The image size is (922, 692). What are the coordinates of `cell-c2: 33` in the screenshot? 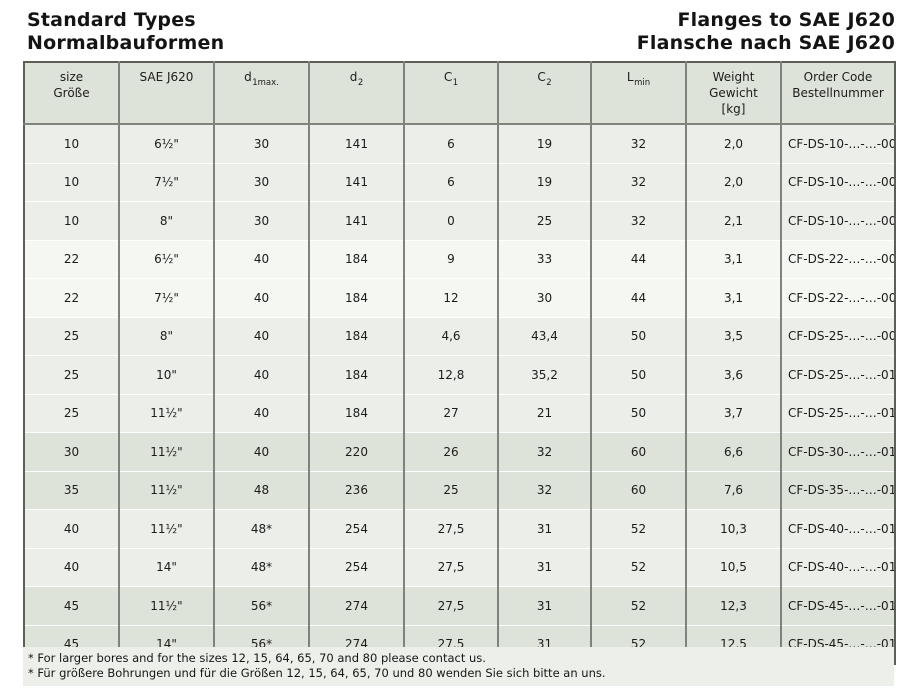 It's located at (544, 259).